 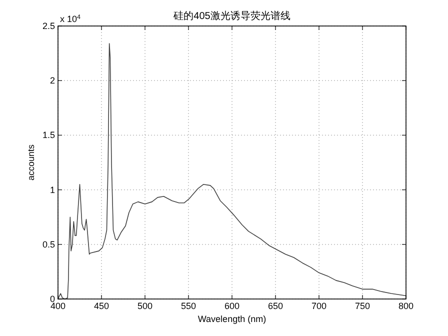 I want to click on x-tick-label: 700, so click(x=319, y=306).